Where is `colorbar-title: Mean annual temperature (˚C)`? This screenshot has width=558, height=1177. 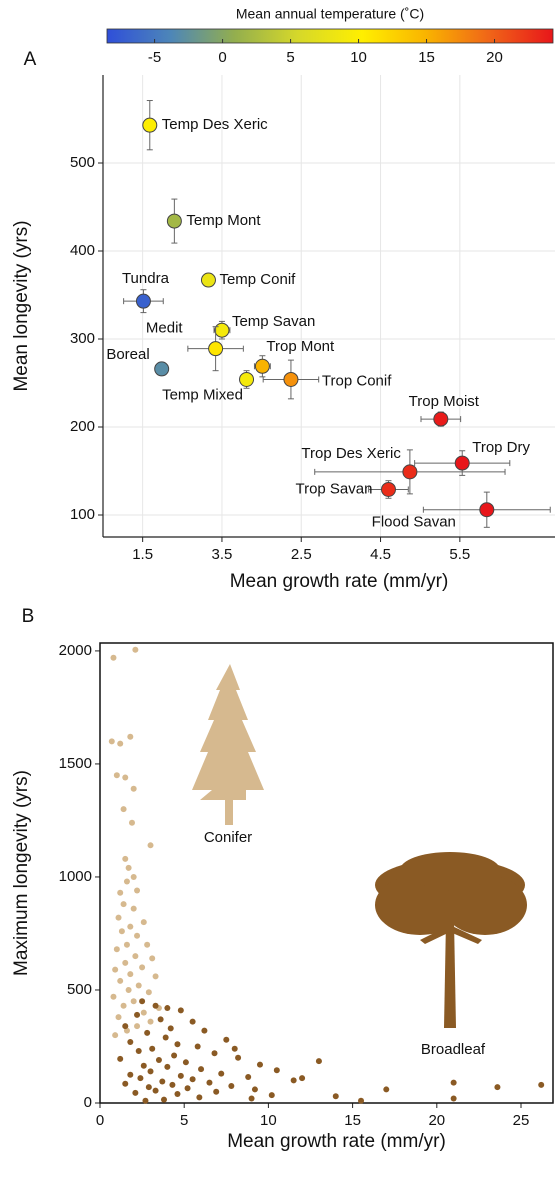
colorbar-title: Mean annual temperature (˚C) is located at coordinates (330, 14).